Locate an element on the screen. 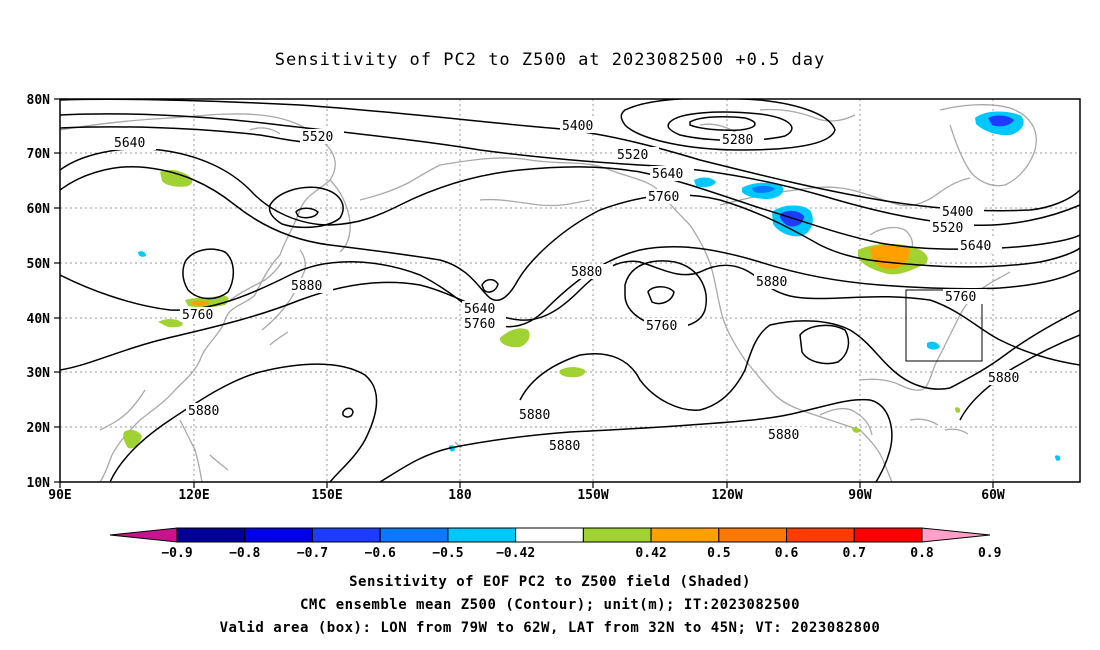  contour-label: 5280 is located at coordinates (737, 140).